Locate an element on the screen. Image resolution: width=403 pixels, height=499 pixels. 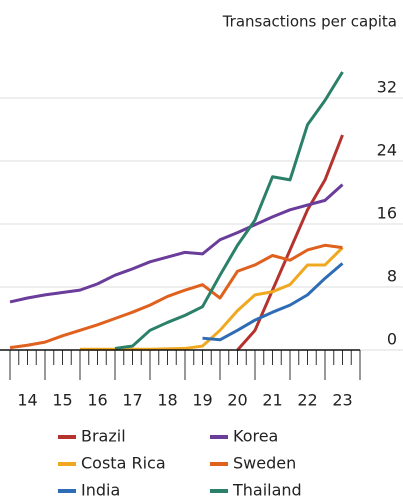
y-tick-label: 0 is located at coordinates (392, 339).